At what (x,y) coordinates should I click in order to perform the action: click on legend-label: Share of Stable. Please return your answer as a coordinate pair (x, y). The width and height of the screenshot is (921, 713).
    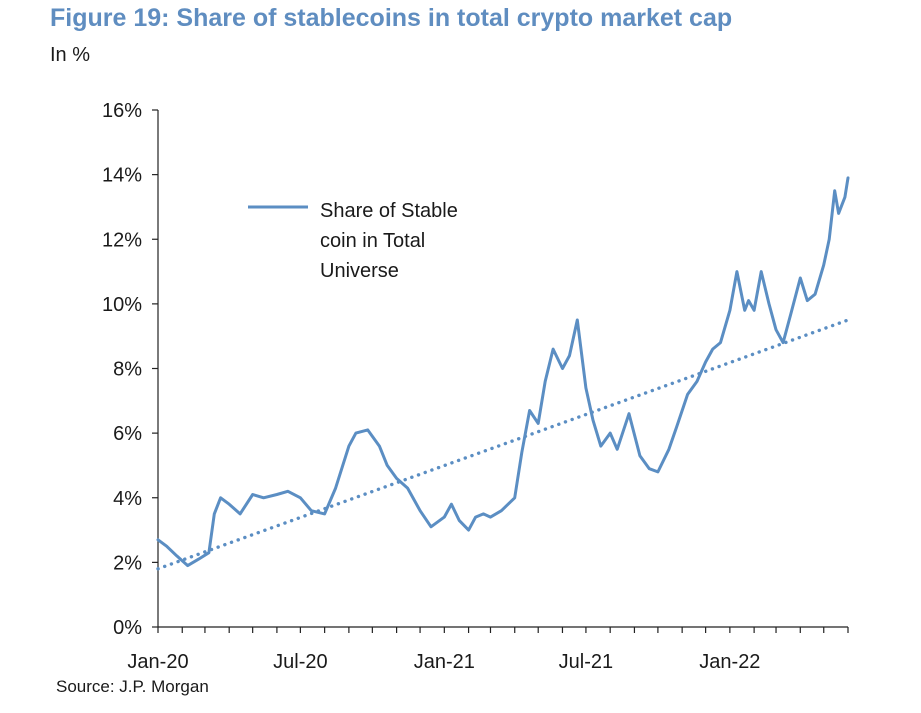
    Looking at the image, I should click on (389, 211).